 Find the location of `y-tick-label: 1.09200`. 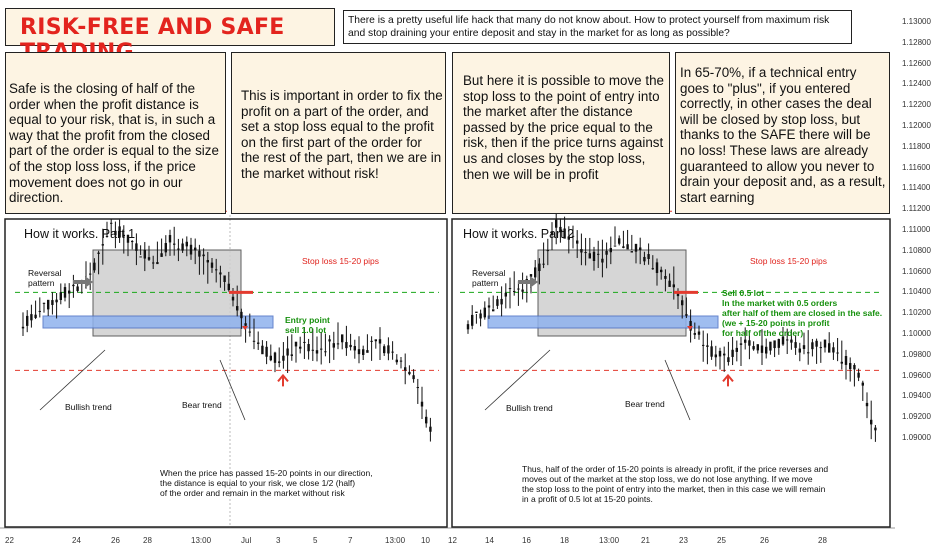

y-tick-label: 1.09200 is located at coordinates (916, 417).